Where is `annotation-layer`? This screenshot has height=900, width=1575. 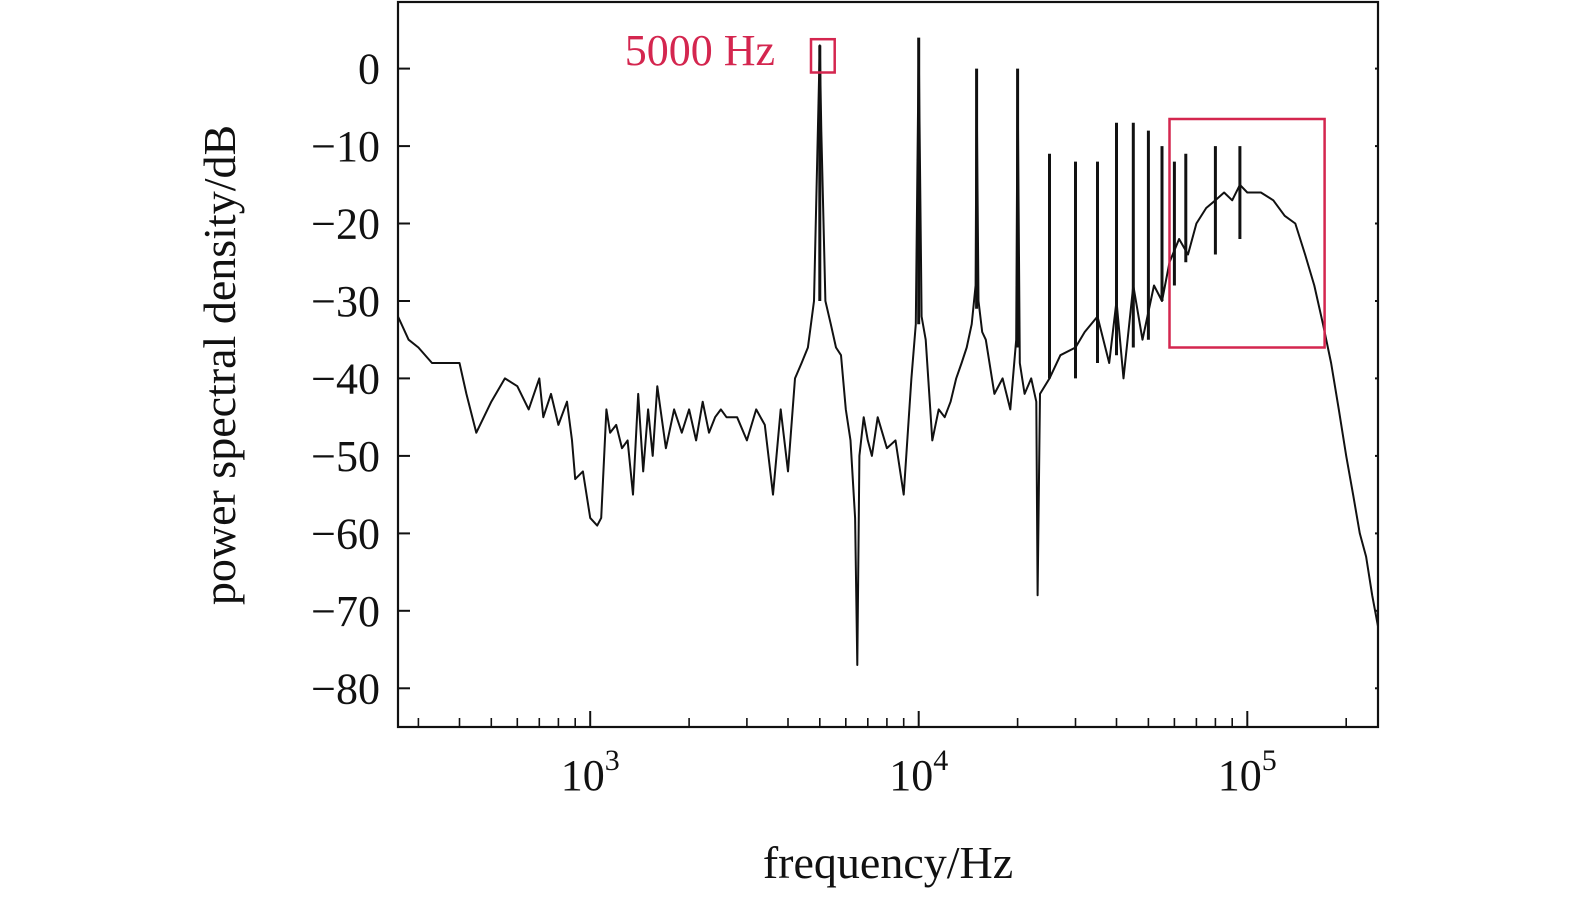 annotation-layer is located at coordinates (1067, 193).